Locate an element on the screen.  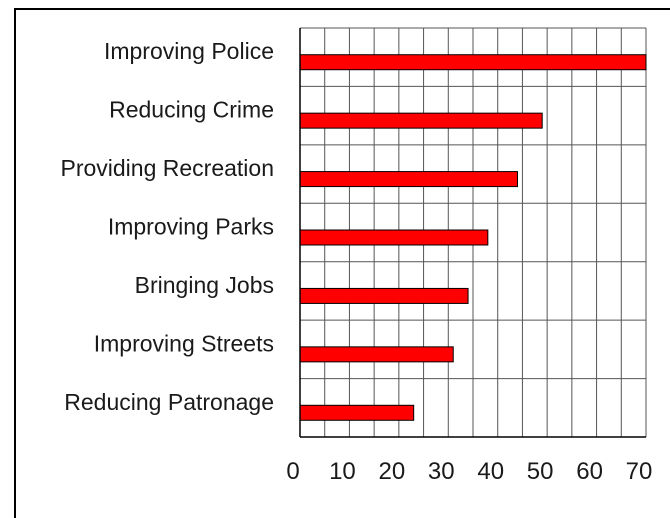
category-label: Providing Recreation is located at coordinates (167, 168).